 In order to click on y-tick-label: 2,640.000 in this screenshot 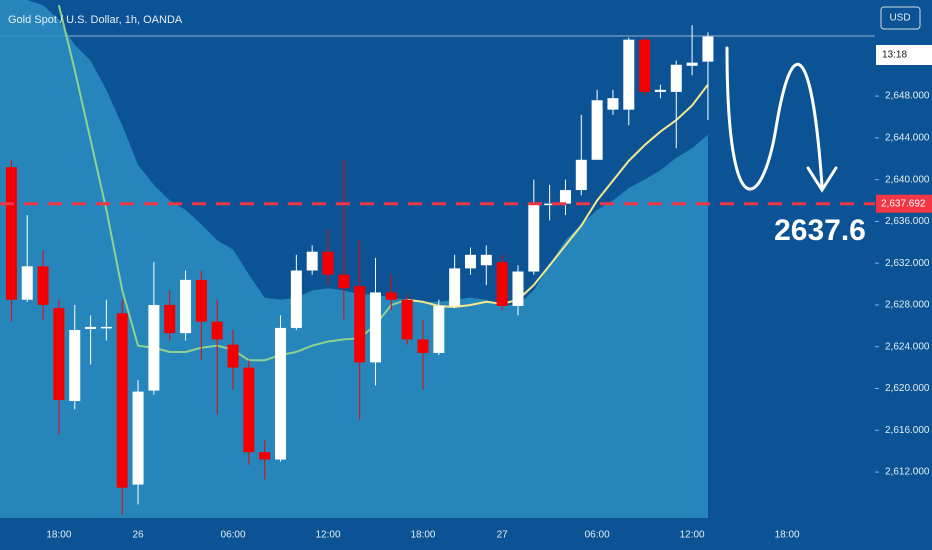, I will do `click(907, 179)`.